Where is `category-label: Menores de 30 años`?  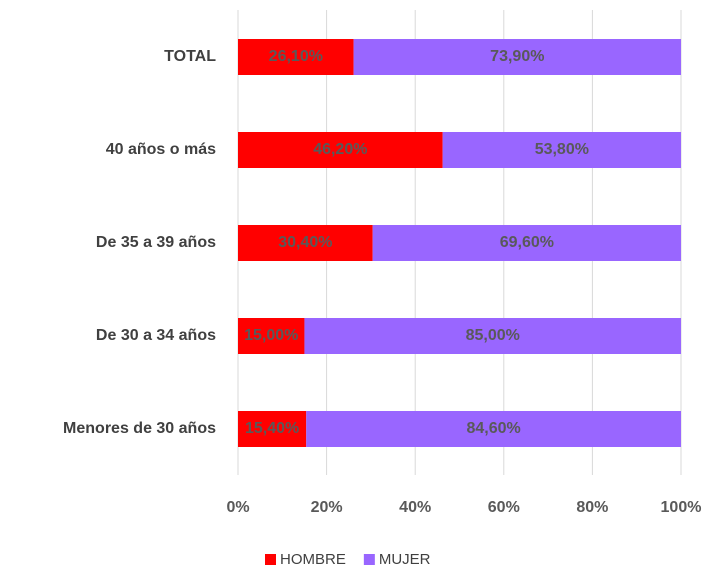
category-label: Menores de 30 años is located at coordinates (139, 428).